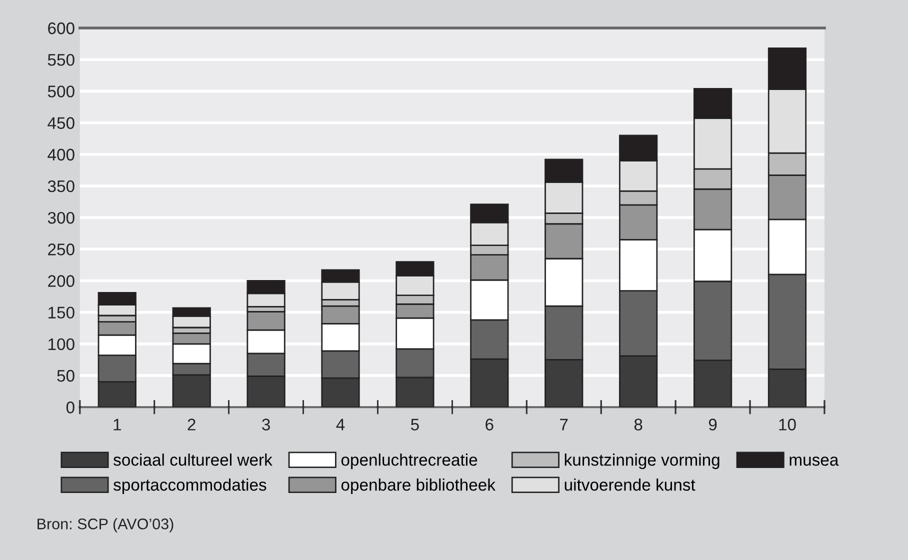  I want to click on x-tick-label: 3, so click(266, 424).